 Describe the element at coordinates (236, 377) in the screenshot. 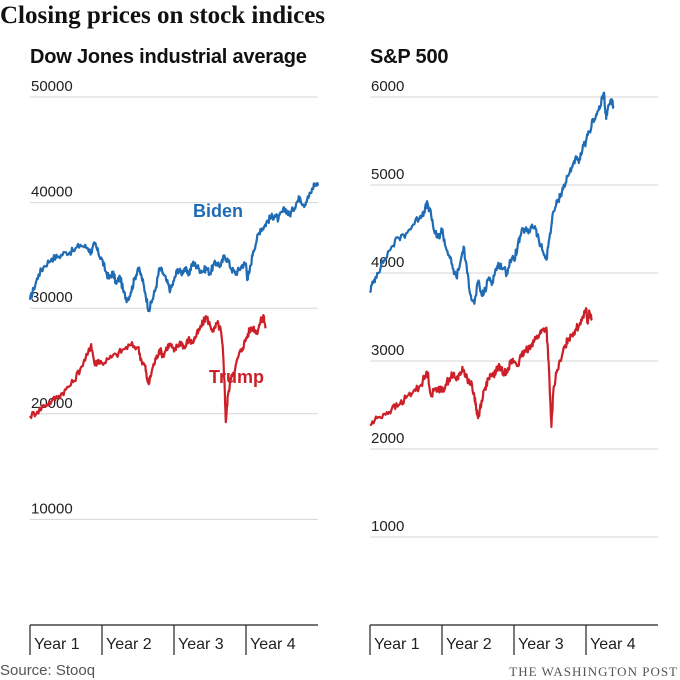

I see `series-label-trump: Trump` at that location.